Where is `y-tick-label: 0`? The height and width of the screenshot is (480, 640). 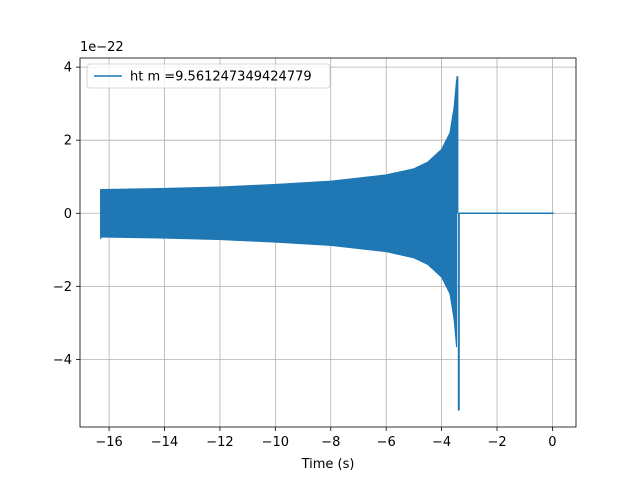
y-tick-label: 0 is located at coordinates (68, 214).